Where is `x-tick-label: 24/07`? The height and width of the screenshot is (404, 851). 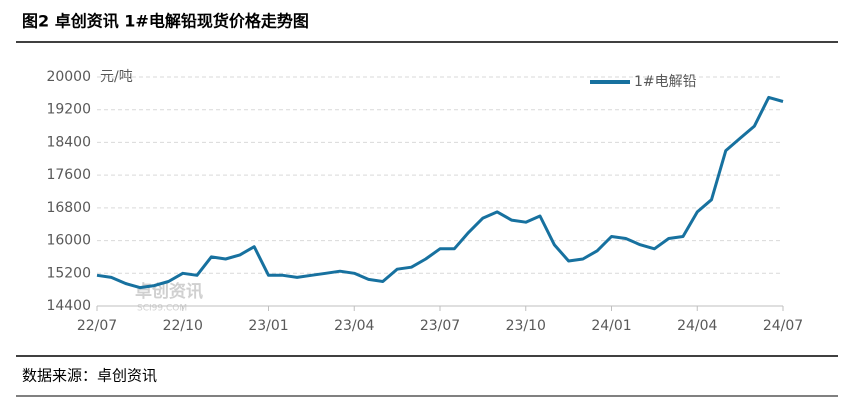
x-tick-label: 24/07 is located at coordinates (783, 326).